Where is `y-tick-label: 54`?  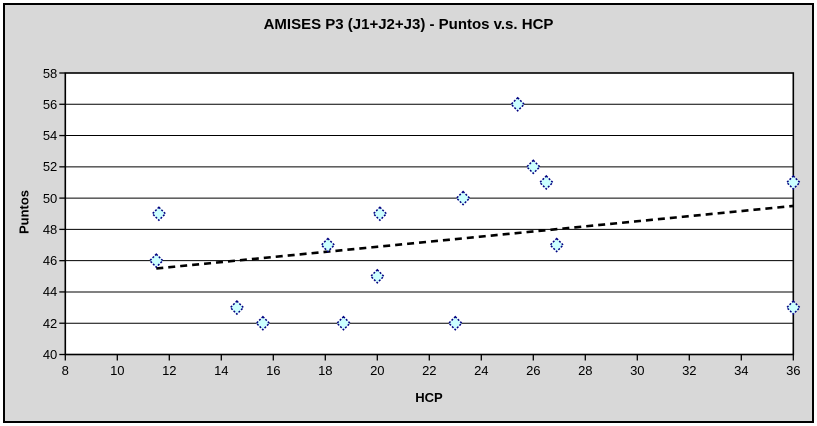
y-tick-label: 54 is located at coordinates (50, 136).